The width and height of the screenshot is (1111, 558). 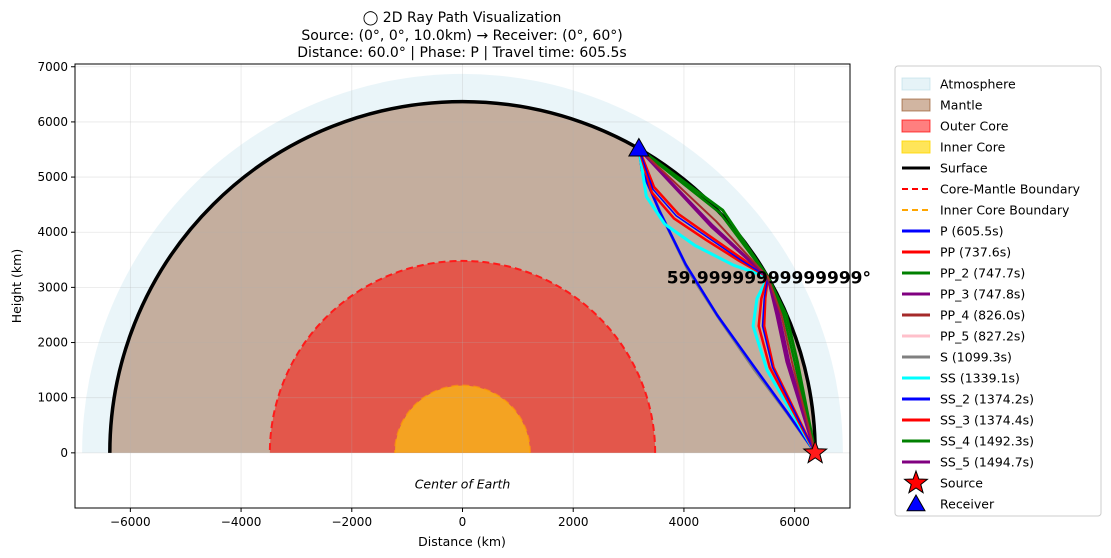 What do you see at coordinates (52, 177) in the screenshot?
I see `y-tick-label: 5000` at bounding box center [52, 177].